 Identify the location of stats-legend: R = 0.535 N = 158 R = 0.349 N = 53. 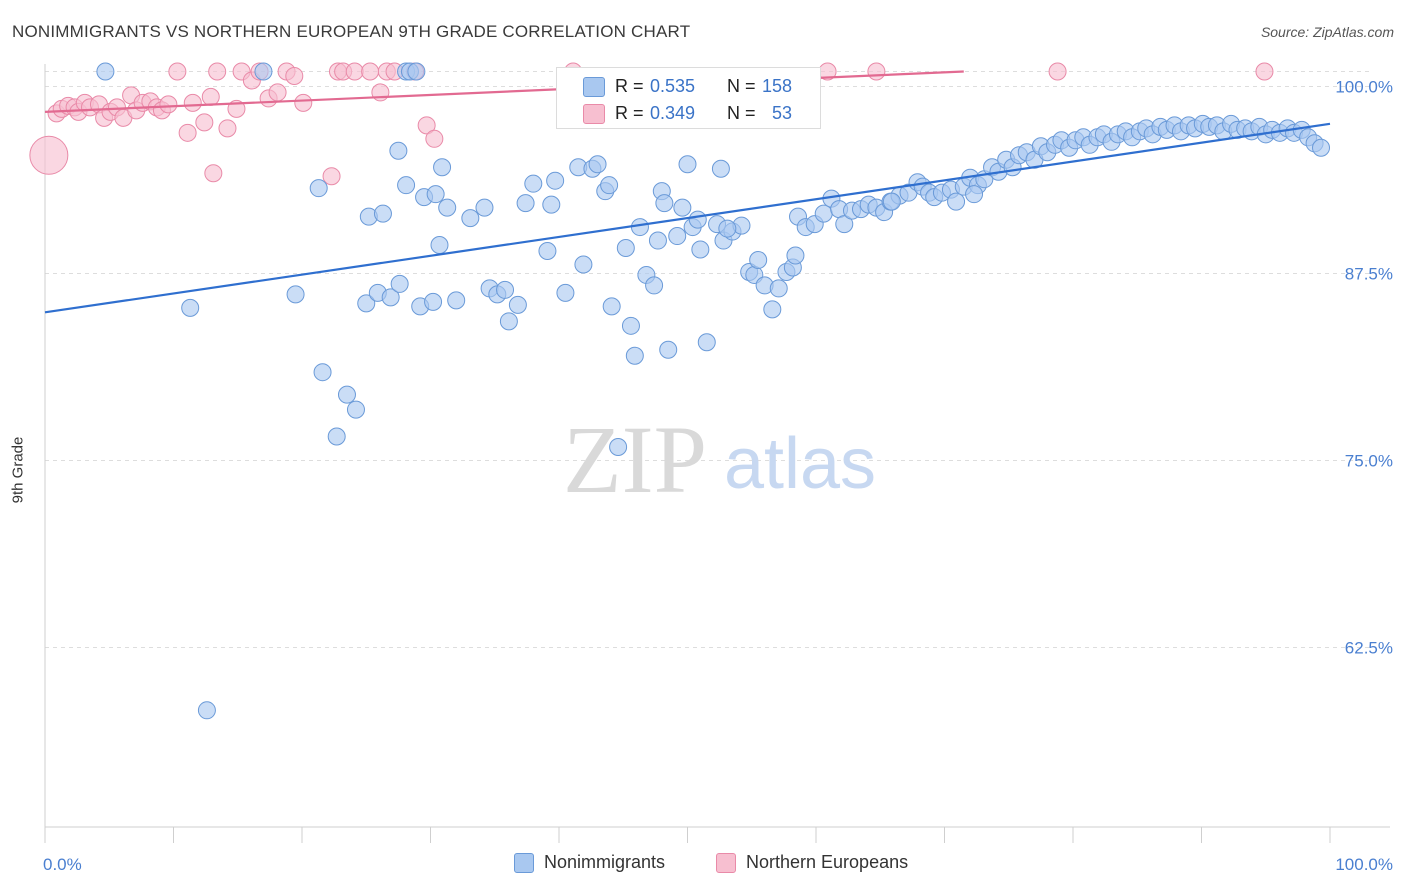
(688, 98).